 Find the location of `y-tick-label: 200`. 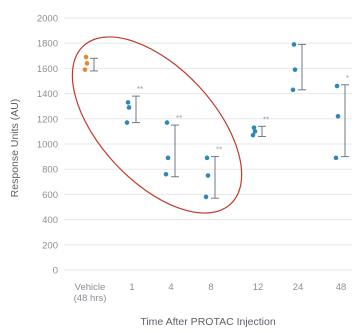

y-tick-label: 200 is located at coordinates (50, 245).